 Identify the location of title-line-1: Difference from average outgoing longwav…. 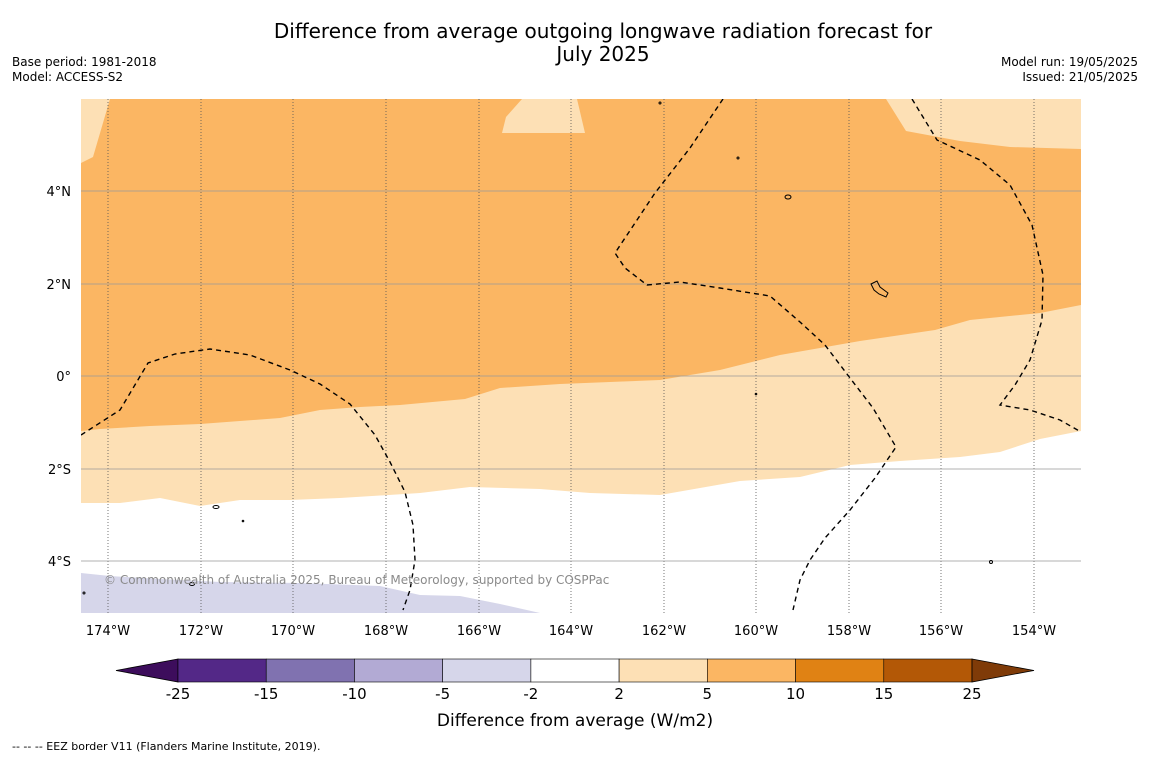
(603, 31).